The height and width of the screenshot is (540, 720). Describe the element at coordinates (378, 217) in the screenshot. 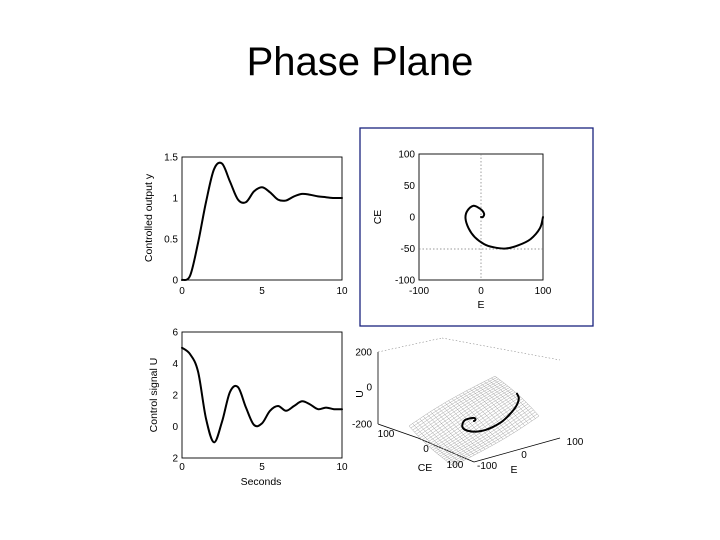

I see `phase-plane-ce-label: CE` at that location.